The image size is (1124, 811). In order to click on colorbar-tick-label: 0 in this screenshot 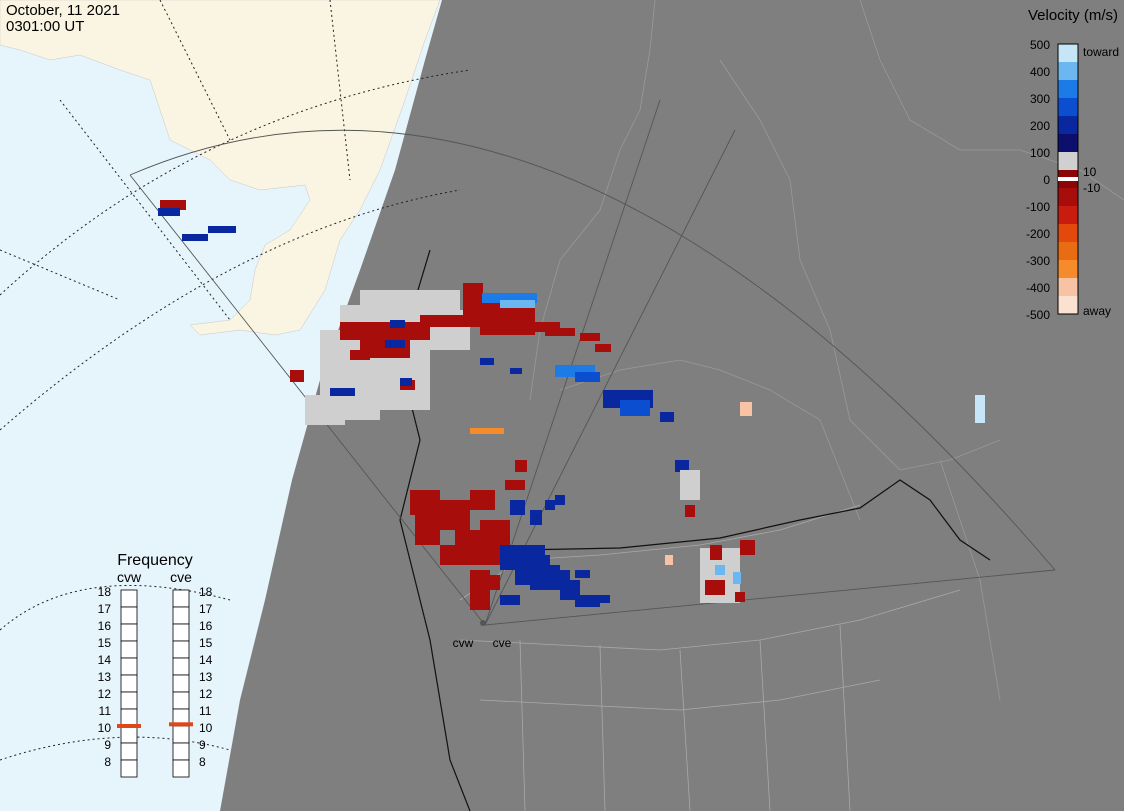, I will do `click(1046, 180)`.